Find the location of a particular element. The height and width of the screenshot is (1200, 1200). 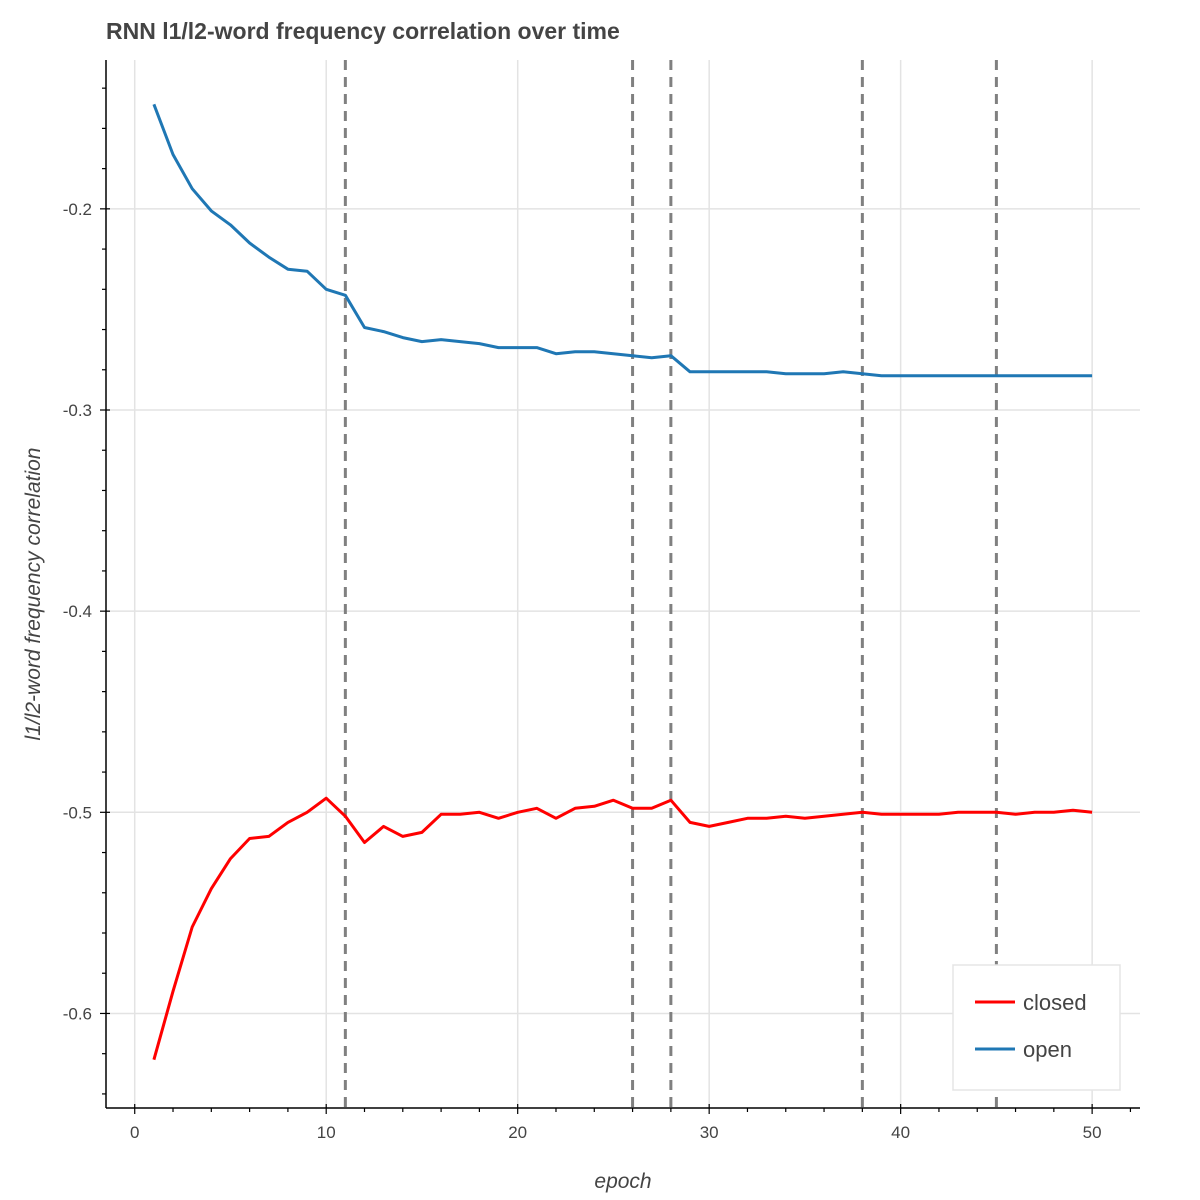

y-axis-label: l1/l2-word frequency correlation is located at coordinates (33, 594).